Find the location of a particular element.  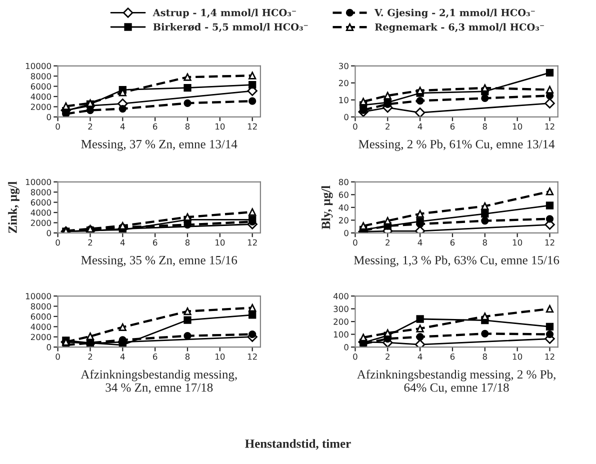

legend-label: Astrup - 1,4 mmol/l HCO₃⁻ is located at coordinates (224, 13).